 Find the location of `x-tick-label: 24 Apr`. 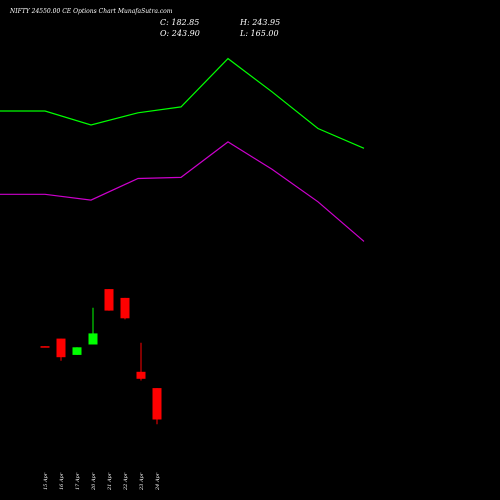

x-tick-label: 24 Apr is located at coordinates (158, 481).